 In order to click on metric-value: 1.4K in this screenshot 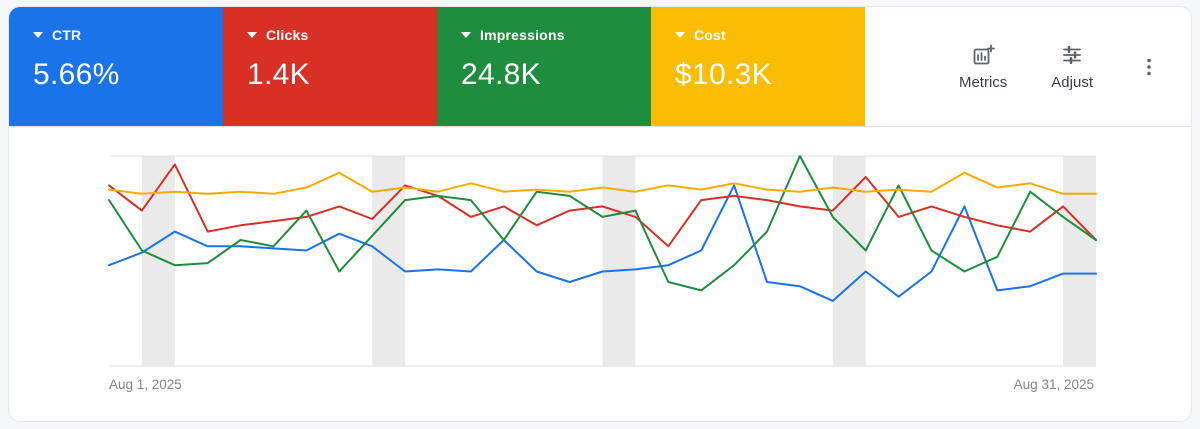, I will do `click(278, 74)`.